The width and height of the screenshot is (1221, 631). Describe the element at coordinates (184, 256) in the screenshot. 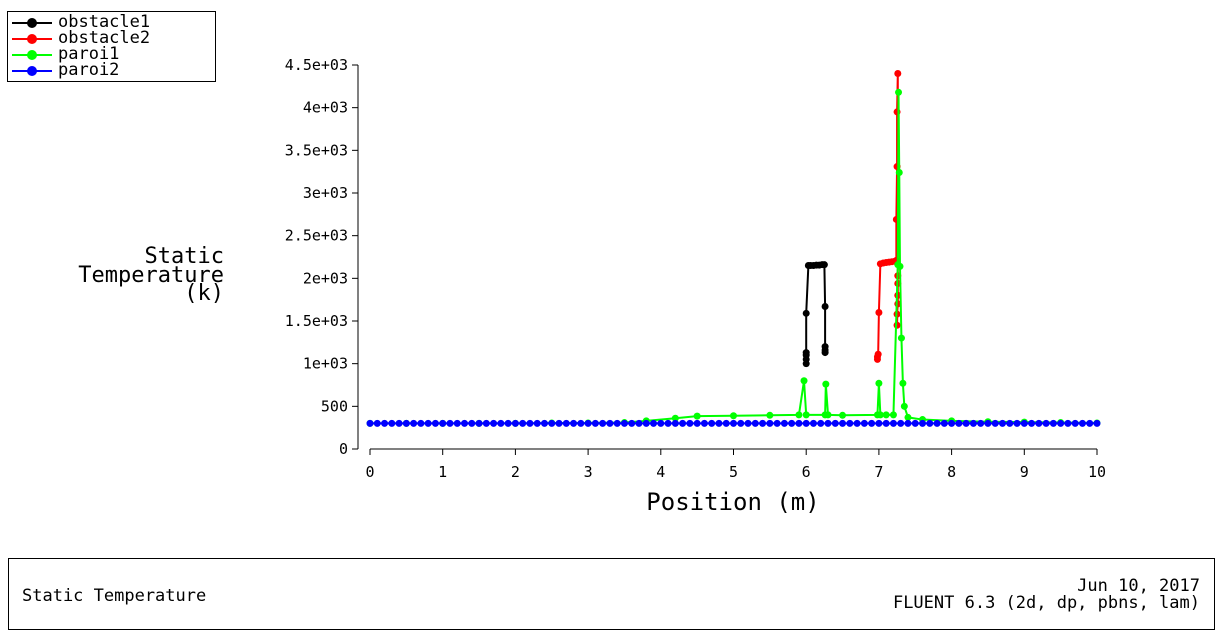

I see `y-axis-label-line: Static` at that location.